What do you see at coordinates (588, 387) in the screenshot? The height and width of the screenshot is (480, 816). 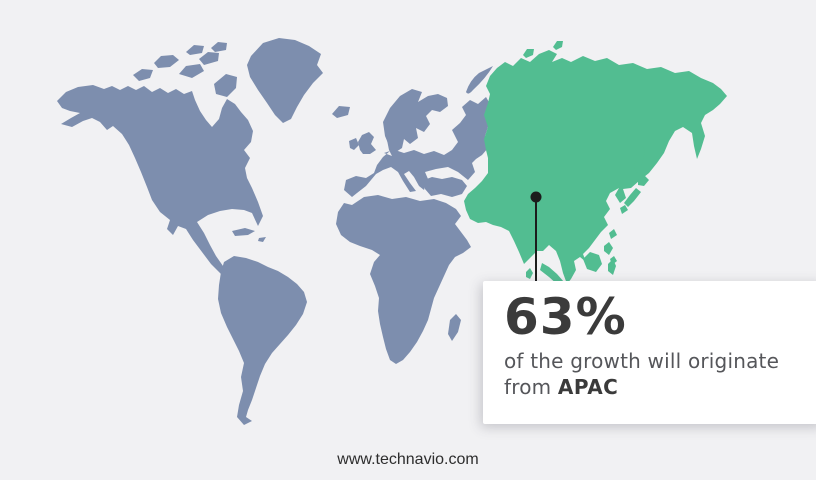 I see `region-name: APAC` at bounding box center [588, 387].